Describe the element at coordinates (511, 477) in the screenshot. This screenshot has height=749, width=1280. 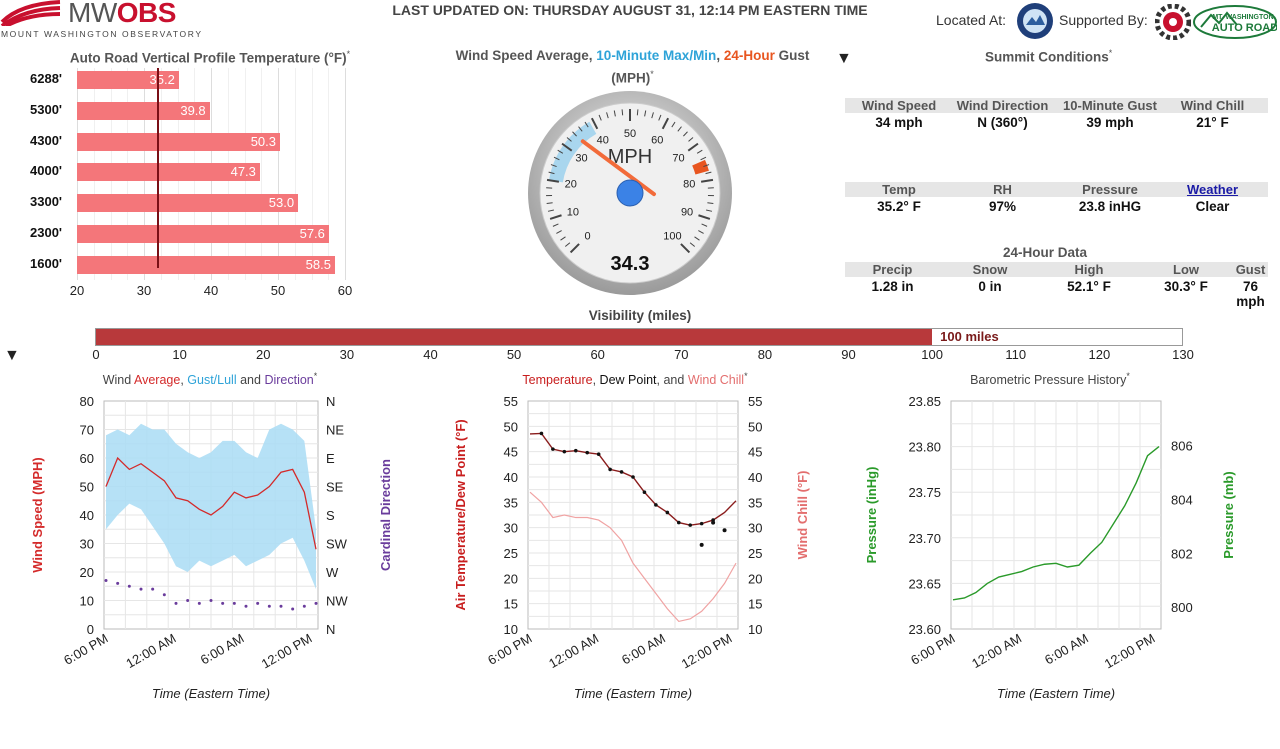
I see `y-tick-label: 40` at that location.